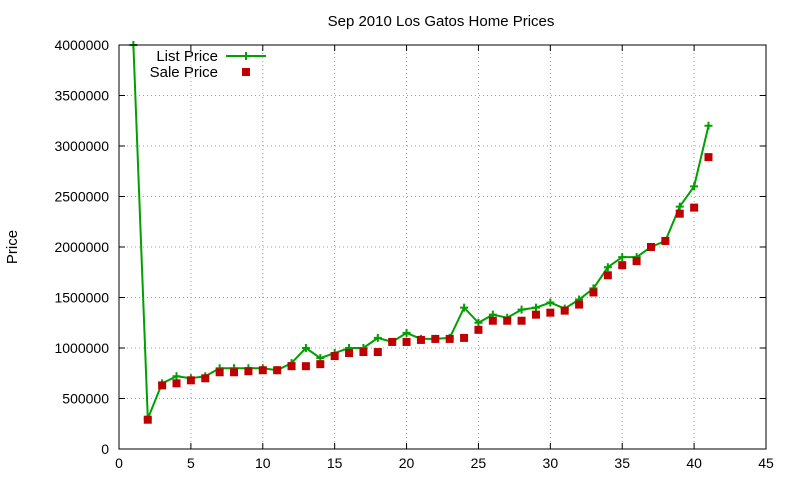 The height and width of the screenshot is (480, 800). What do you see at coordinates (263, 463) in the screenshot?
I see `x-tick-label: 10` at bounding box center [263, 463].